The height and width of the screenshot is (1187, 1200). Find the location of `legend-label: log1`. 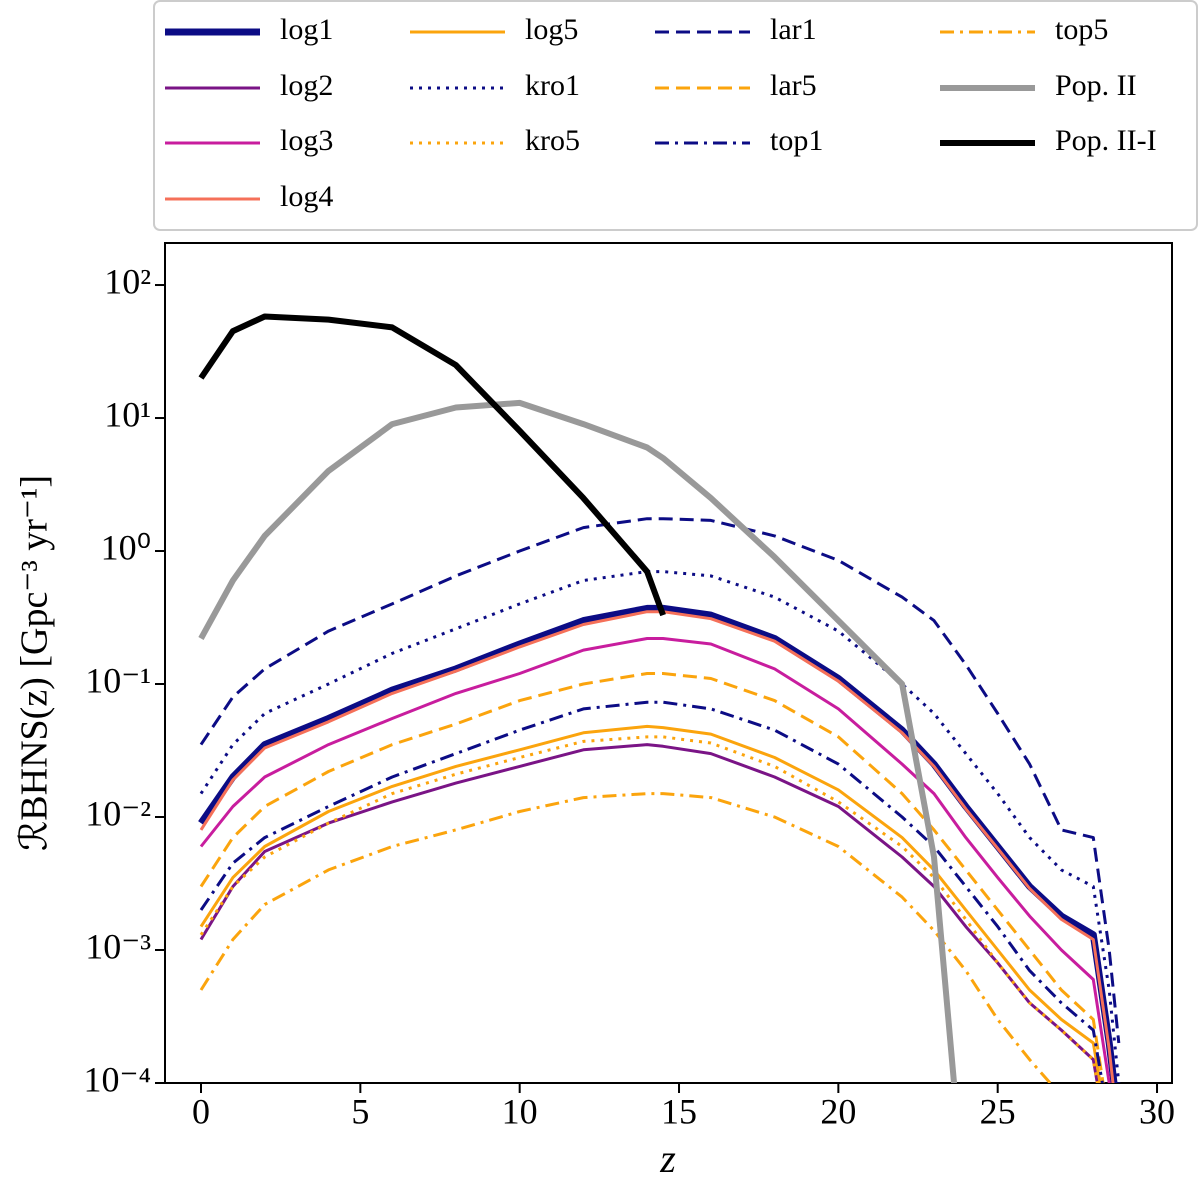

legend-label: log1 is located at coordinates (306, 29).